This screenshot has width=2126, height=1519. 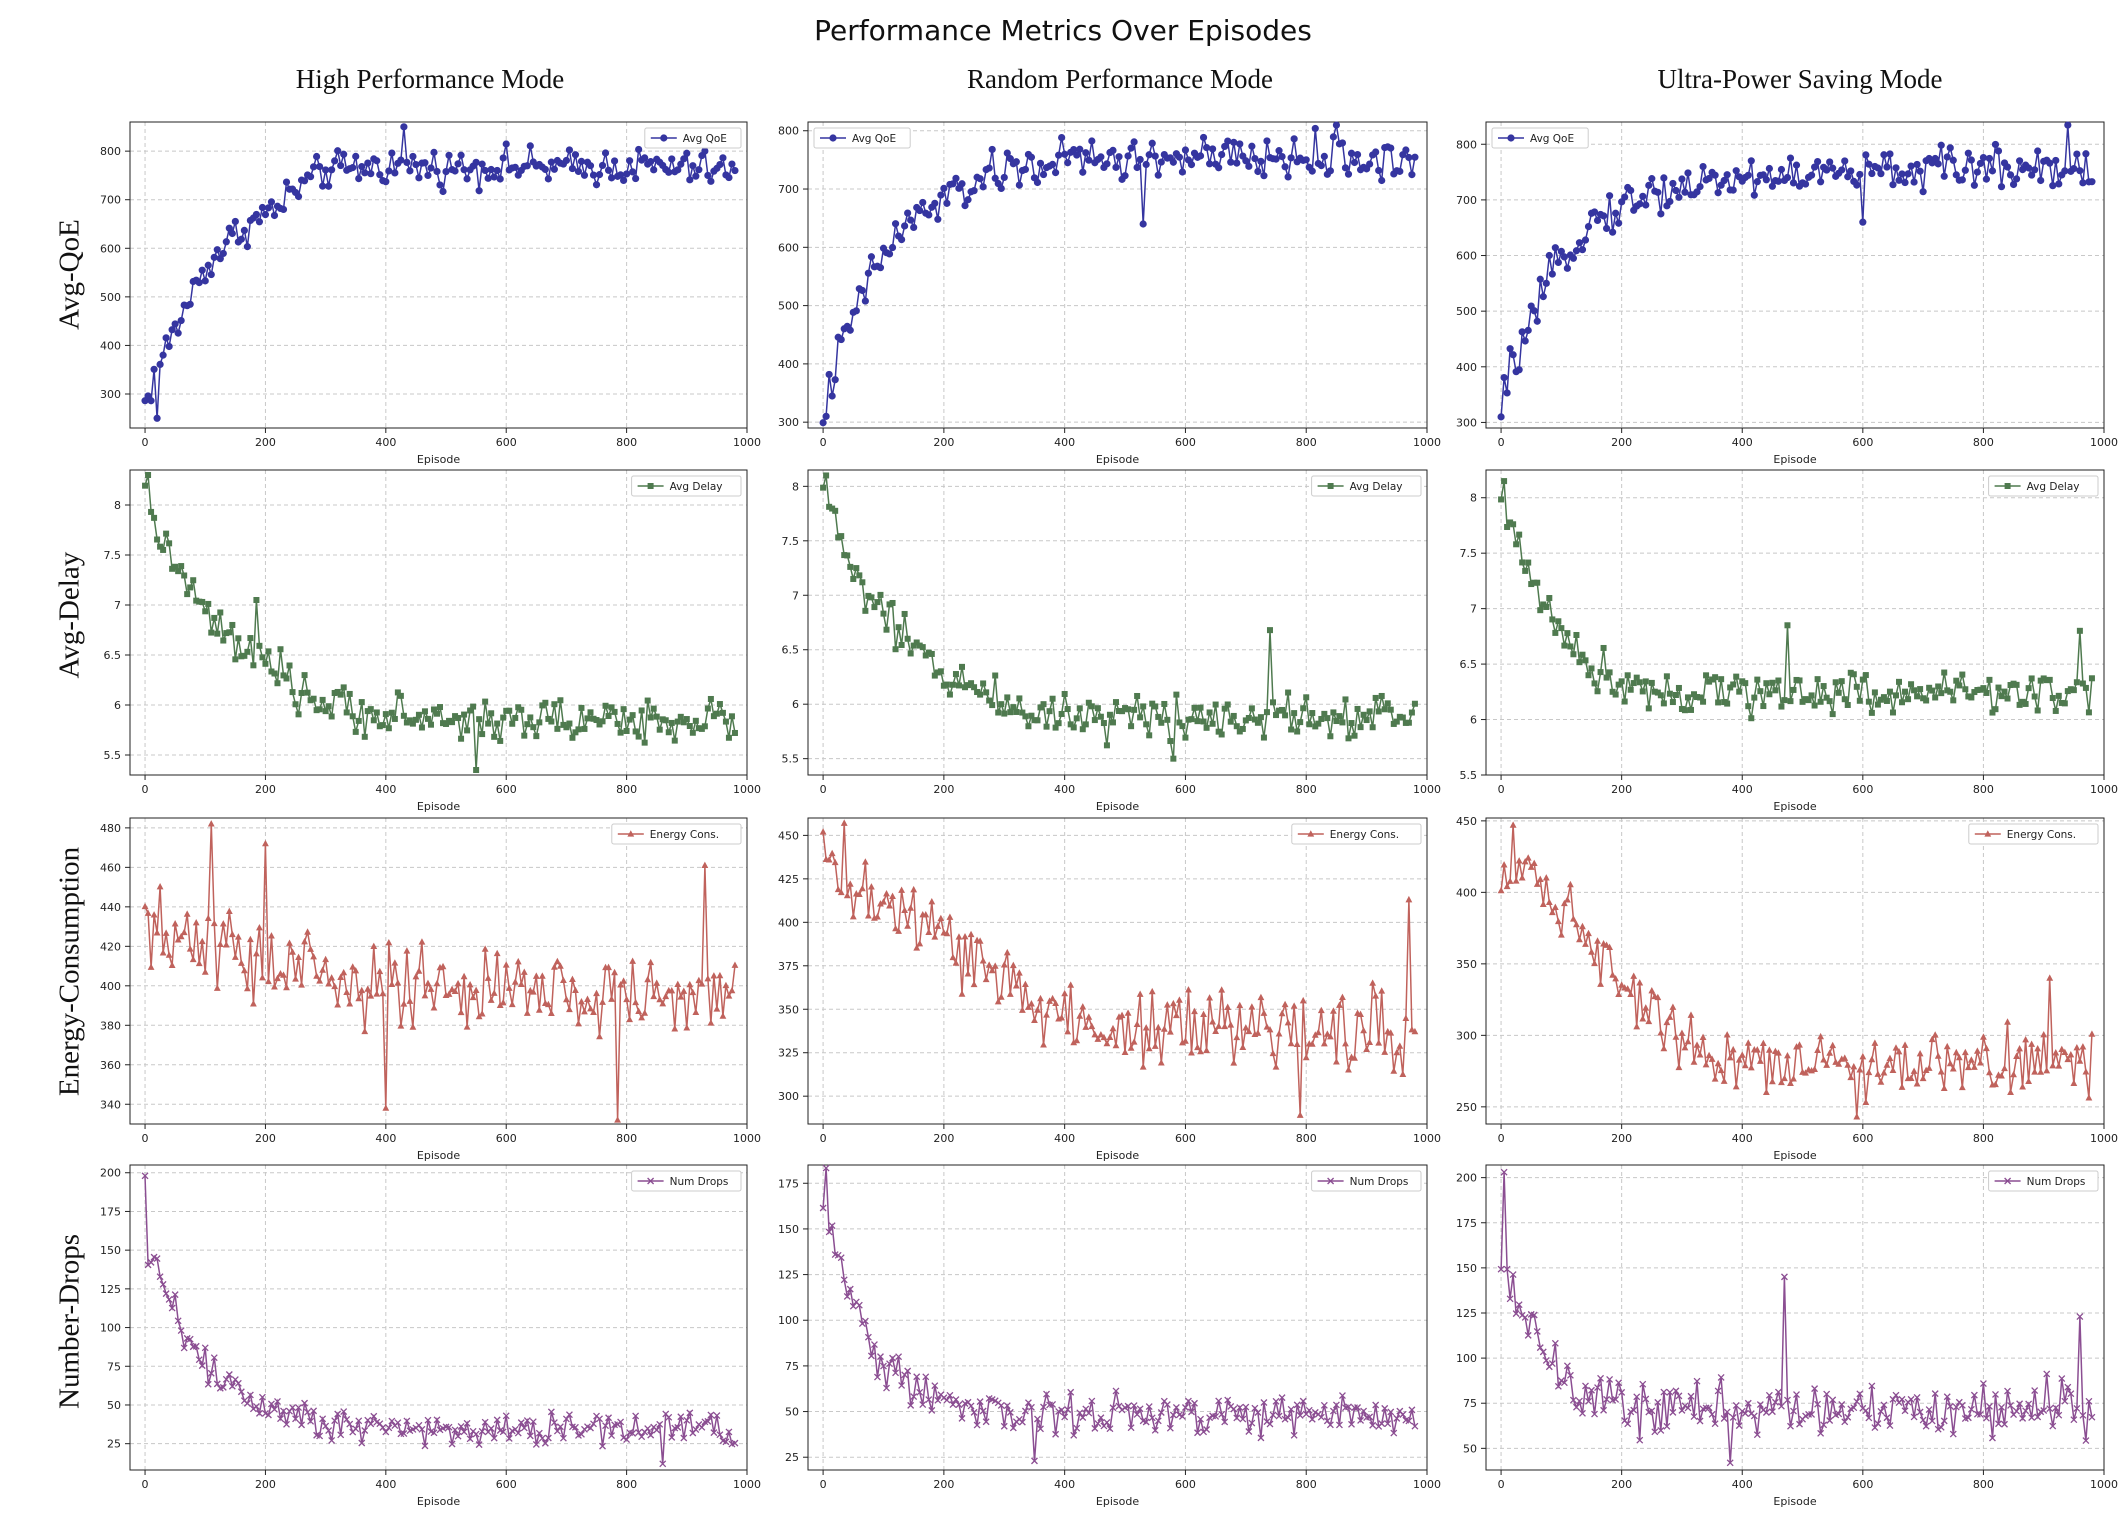 What do you see at coordinates (110, 345) in the screenshot?
I see `y-tick-label: 400` at bounding box center [110, 345].